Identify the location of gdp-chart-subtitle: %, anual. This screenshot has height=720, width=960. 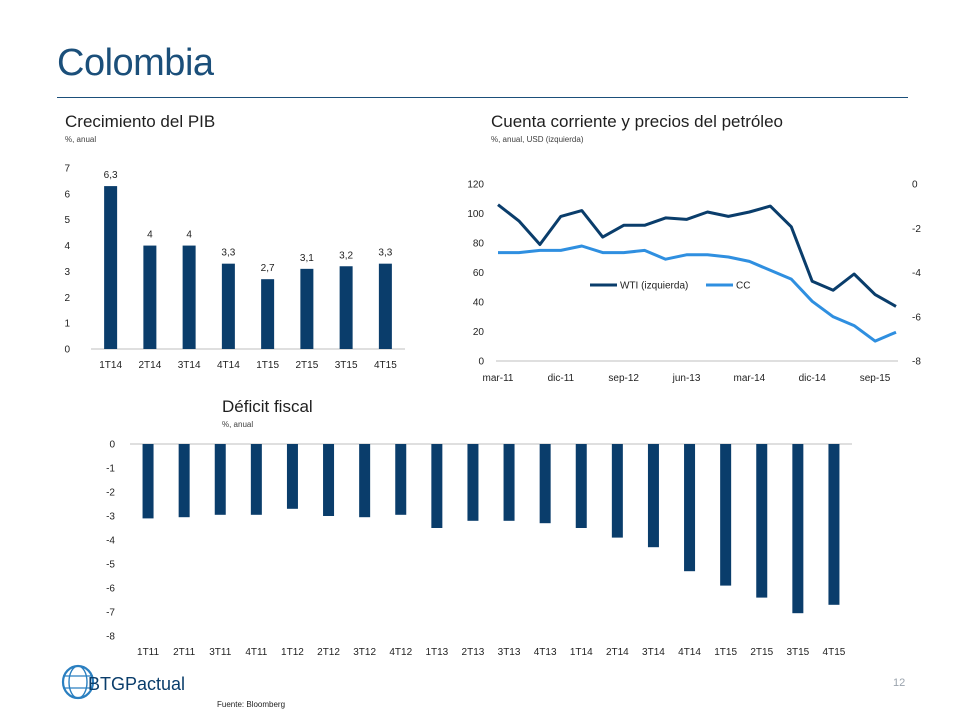
(81, 139).